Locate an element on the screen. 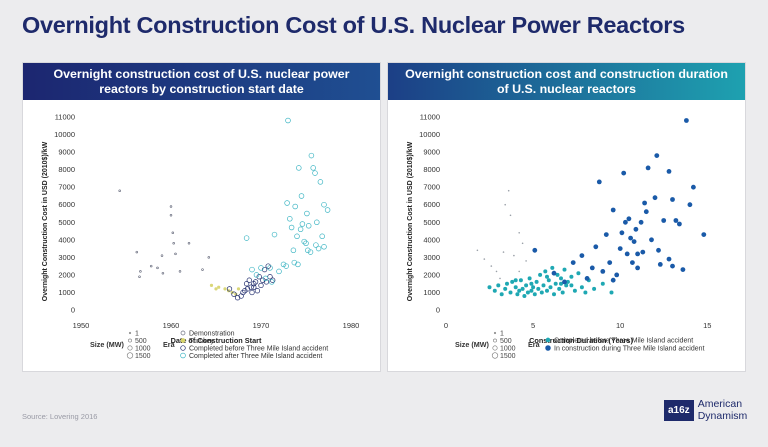 Image resolution: width=768 pixels, height=447 pixels. brand-name: American Dynamism is located at coordinates (723, 410).